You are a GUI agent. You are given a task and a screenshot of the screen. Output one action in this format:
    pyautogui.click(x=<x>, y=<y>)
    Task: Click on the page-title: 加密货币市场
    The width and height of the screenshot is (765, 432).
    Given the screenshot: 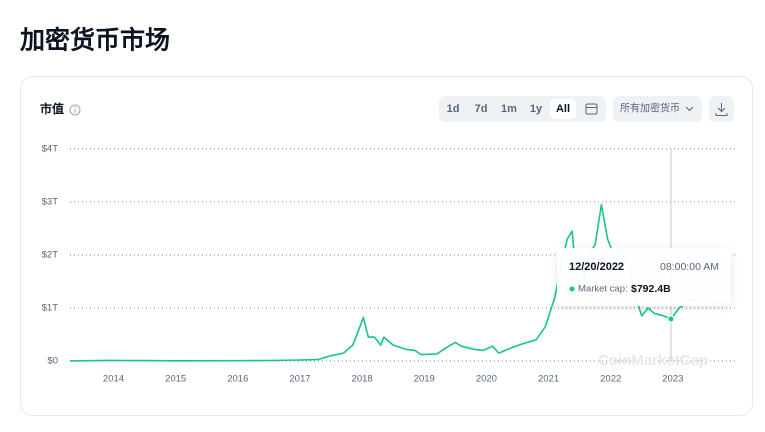 What is the action you would take?
    pyautogui.click(x=94, y=40)
    